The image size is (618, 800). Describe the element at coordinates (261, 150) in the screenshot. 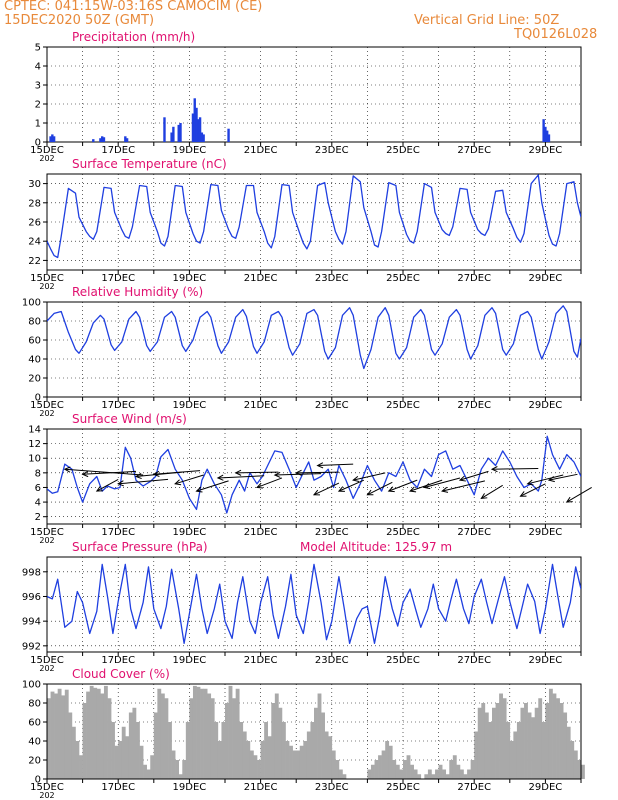

I see `precip-x-tick-label: 21DEC` at that location.